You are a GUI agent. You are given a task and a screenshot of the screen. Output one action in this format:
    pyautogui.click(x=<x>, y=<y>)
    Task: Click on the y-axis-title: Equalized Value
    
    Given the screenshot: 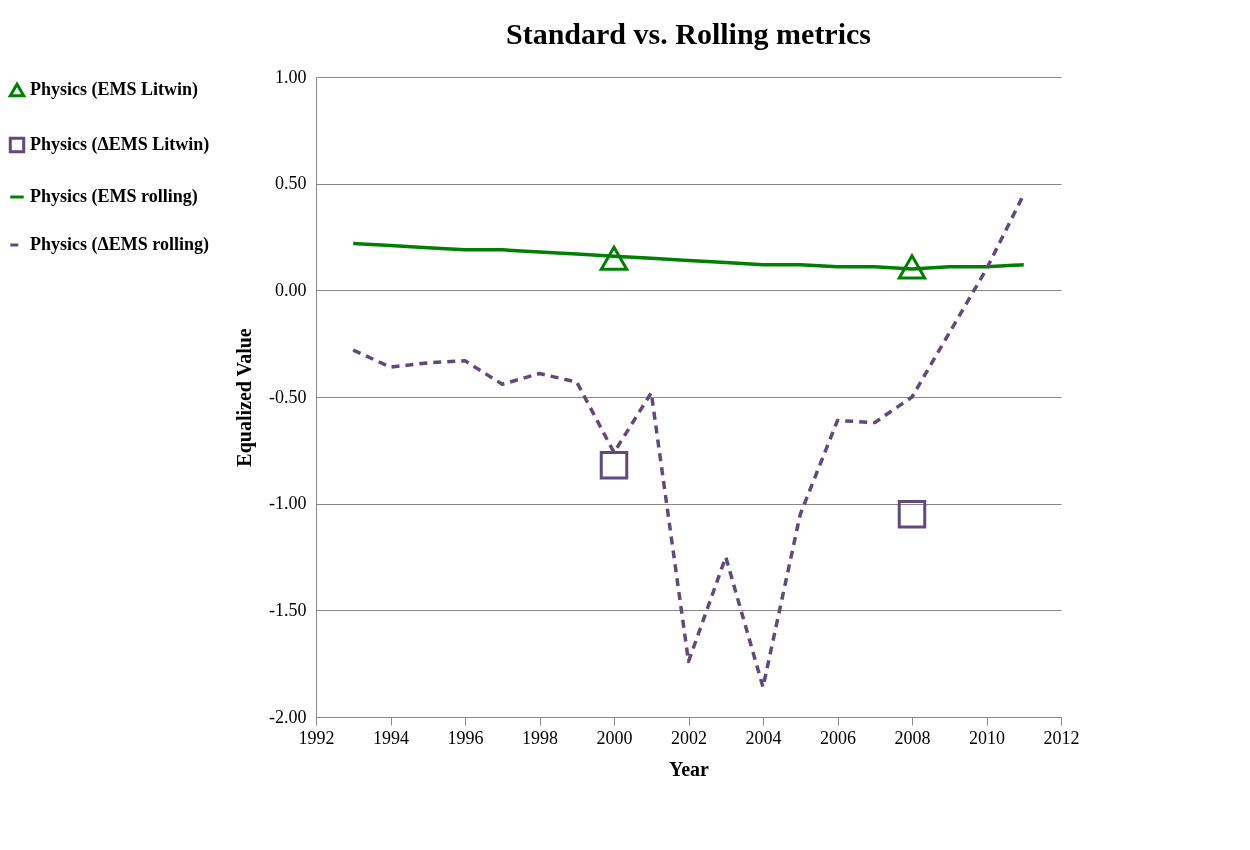 What is the action you would take?
    pyautogui.click(x=245, y=397)
    